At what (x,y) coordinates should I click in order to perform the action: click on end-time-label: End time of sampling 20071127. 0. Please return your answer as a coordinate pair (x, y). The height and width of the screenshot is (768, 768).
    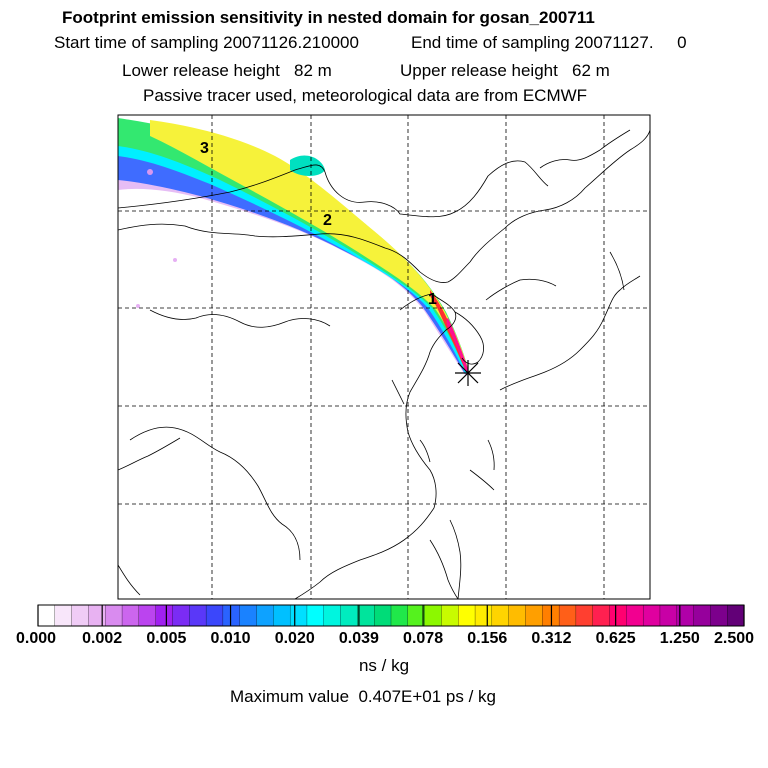
    Looking at the image, I should click on (549, 42).